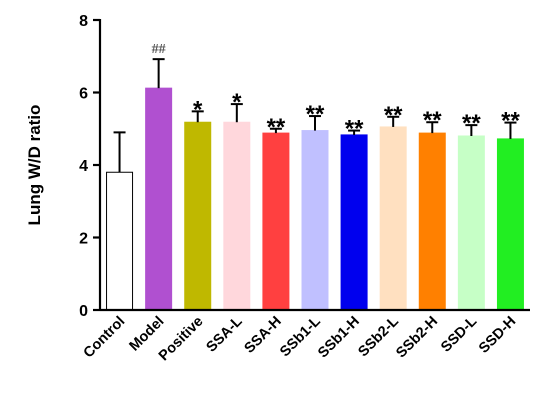 The height and width of the screenshot is (404, 550). Describe the element at coordinates (432, 221) in the screenshot. I see `bar-ssb2-h` at that location.